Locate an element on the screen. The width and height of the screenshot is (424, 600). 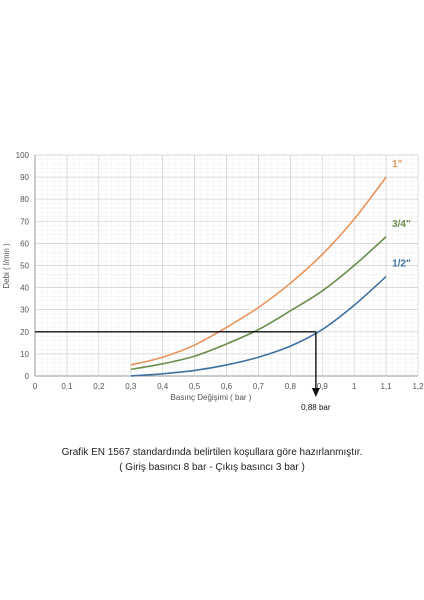
x-tick-label: 0,4 is located at coordinates (163, 386).